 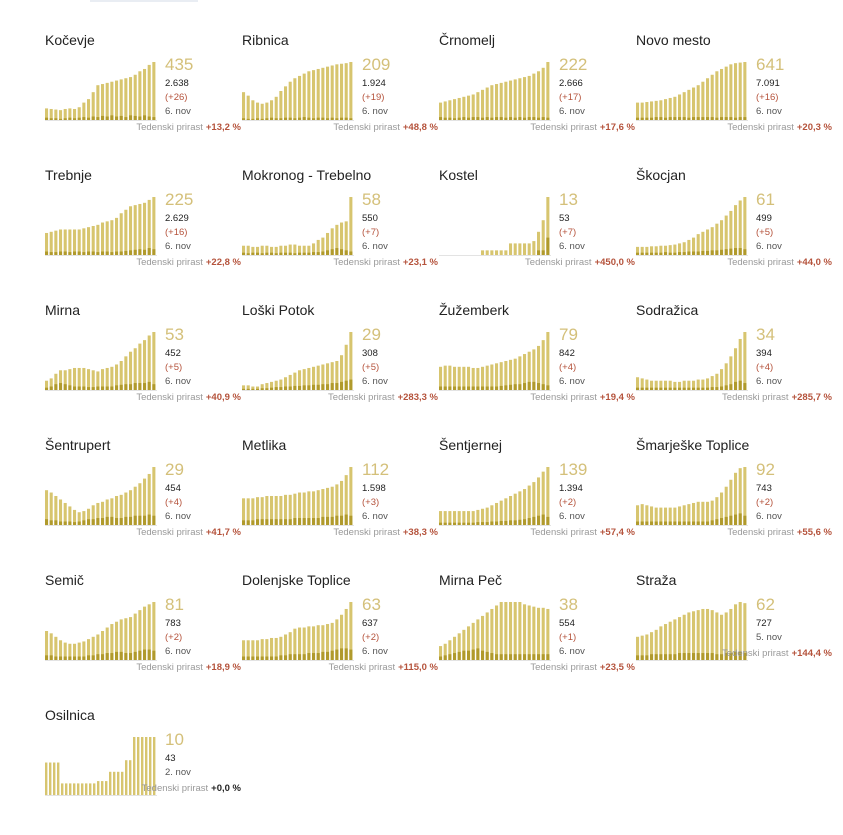 What do you see at coordinates (617, 127) in the screenshot?
I see `weekly-growth-value: +17,6 %` at bounding box center [617, 127].